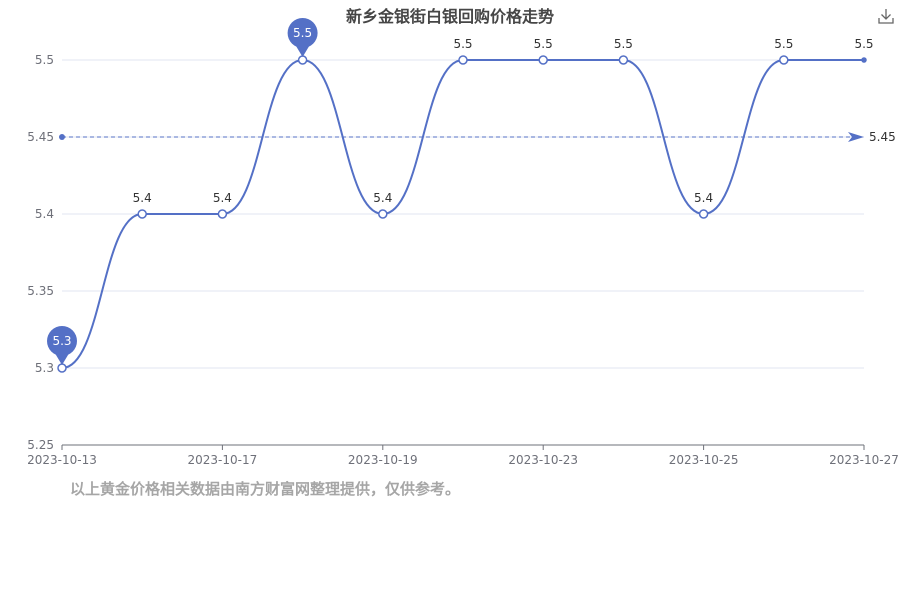 The width and height of the screenshot is (900, 600). I want to click on y-tick-label: 5.3, so click(44, 368).